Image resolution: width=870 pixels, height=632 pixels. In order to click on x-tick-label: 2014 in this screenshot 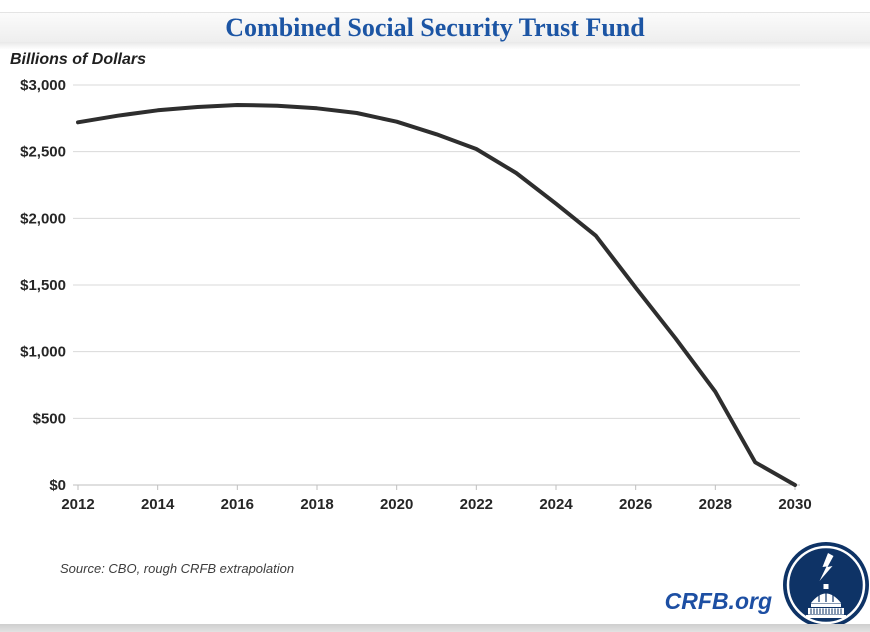, I will do `click(158, 504)`.